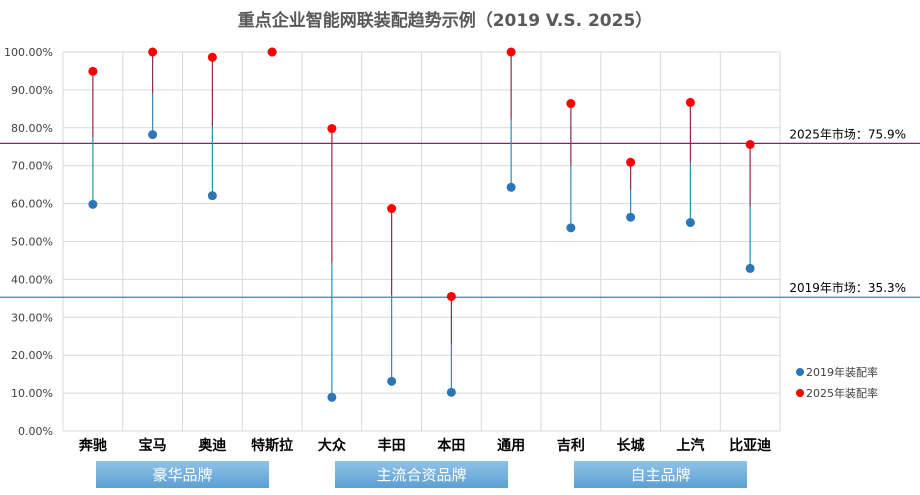 The image size is (920, 495). Describe the element at coordinates (35, 431) in the screenshot. I see `y-tick-label: 0.00%` at that location.